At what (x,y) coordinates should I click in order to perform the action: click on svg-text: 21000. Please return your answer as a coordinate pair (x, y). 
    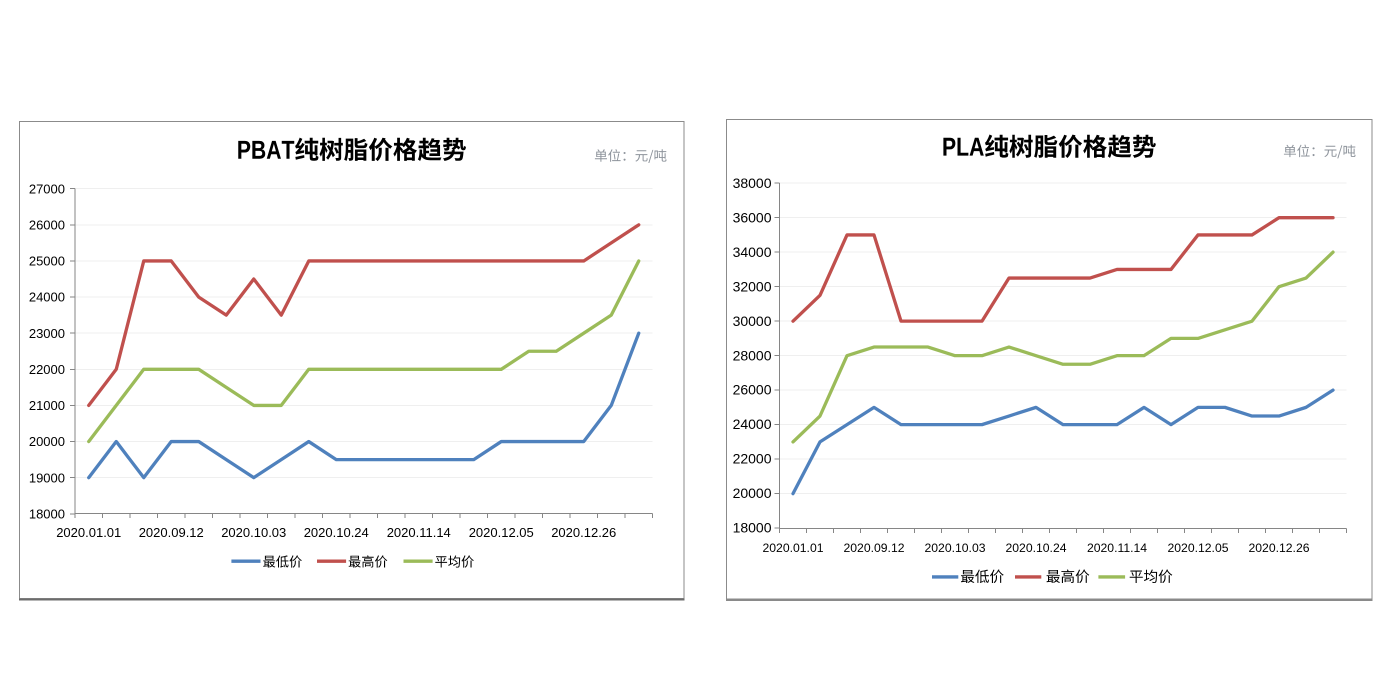
    Looking at the image, I should click on (47, 405).